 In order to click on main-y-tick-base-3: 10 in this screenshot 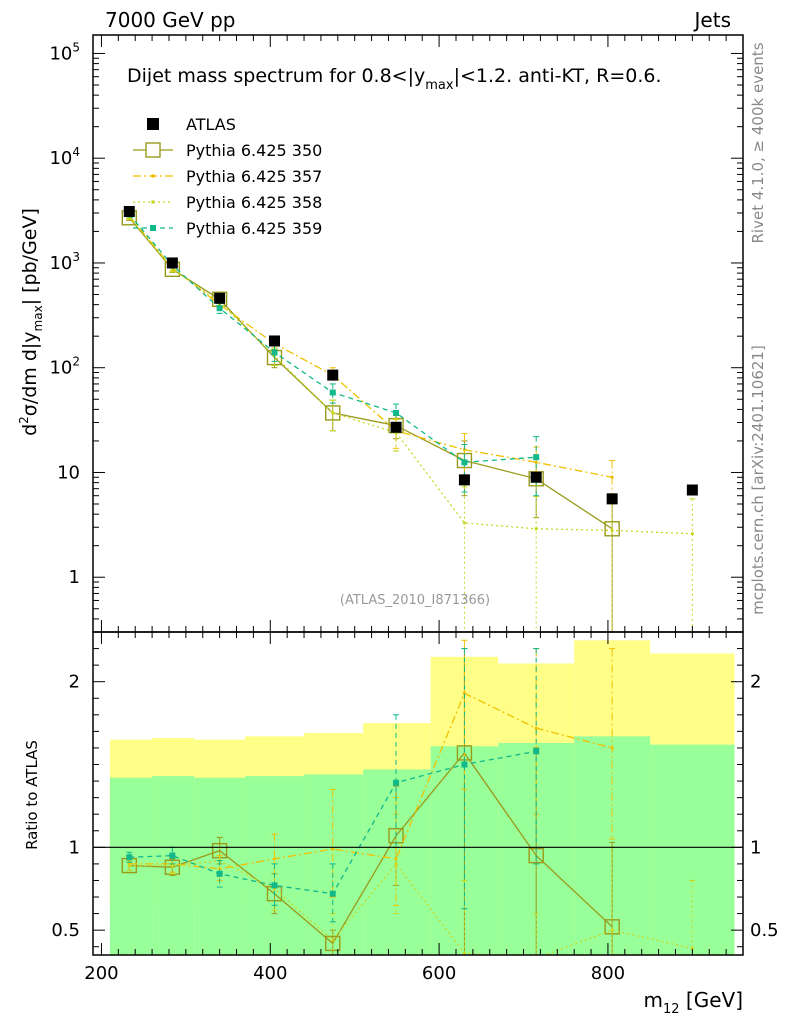, I will do `click(60, 263)`.